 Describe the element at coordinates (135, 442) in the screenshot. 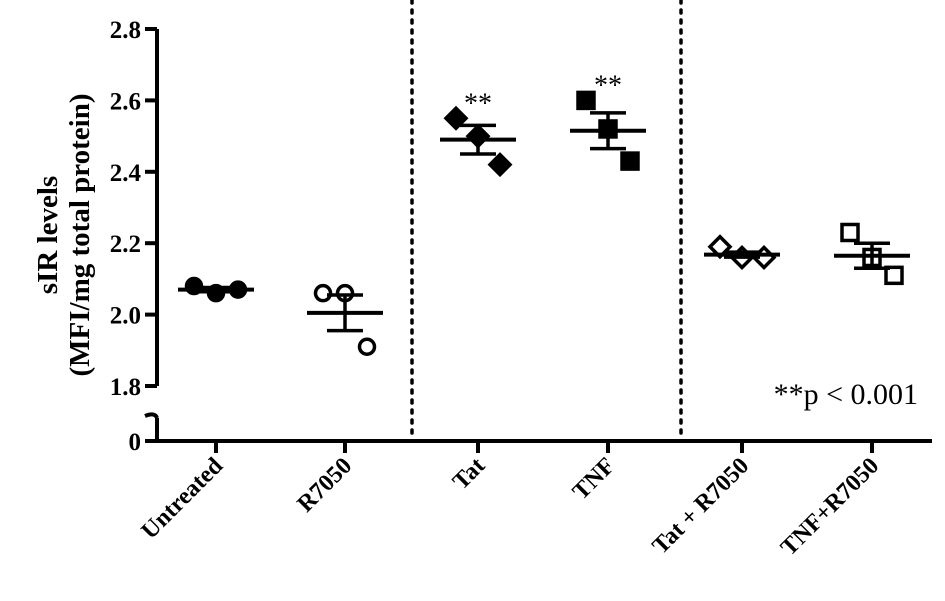

I see `y-tick-label-zero: 0` at that location.